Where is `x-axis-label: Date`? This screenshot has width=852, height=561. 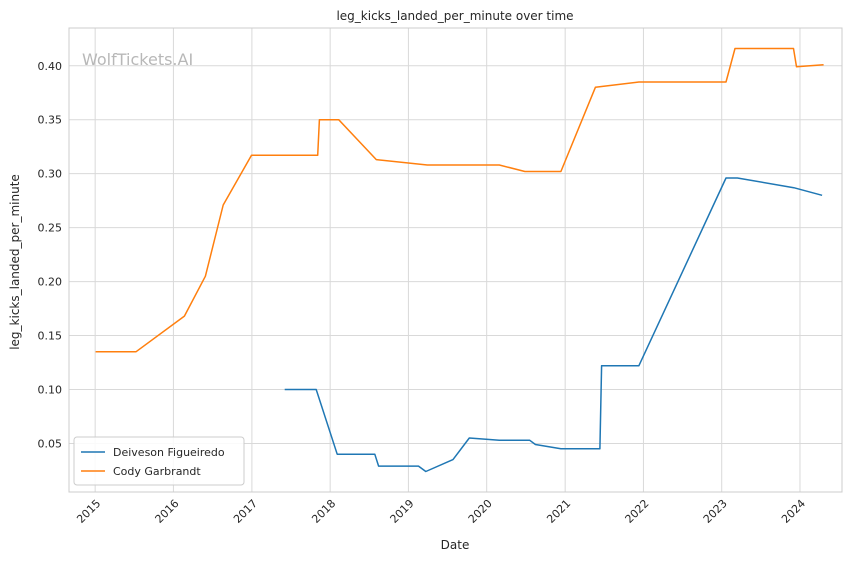
x-axis-label: Date is located at coordinates (455, 545).